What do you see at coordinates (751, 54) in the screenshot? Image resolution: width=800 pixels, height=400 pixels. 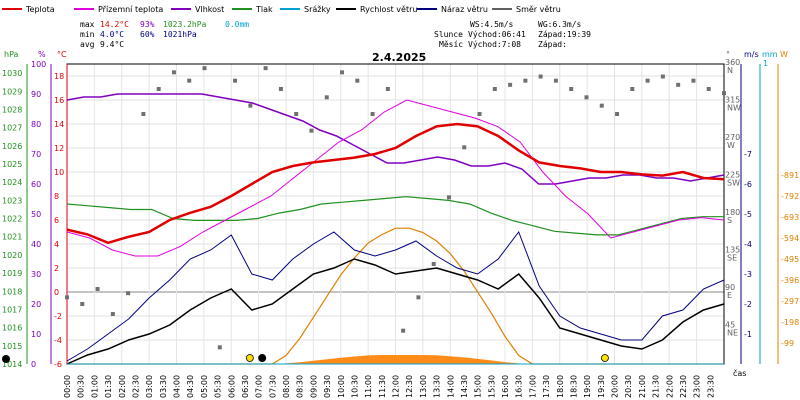 I see `axis-unit-ms: m/s` at bounding box center [751, 54].